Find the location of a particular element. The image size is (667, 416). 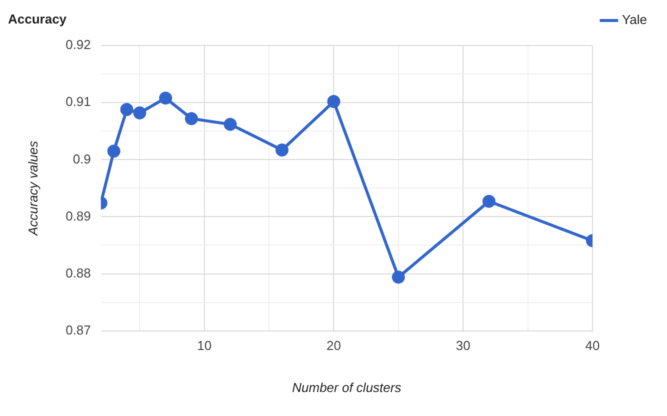

y-axis-title: Accuracy values is located at coordinates (32, 188).